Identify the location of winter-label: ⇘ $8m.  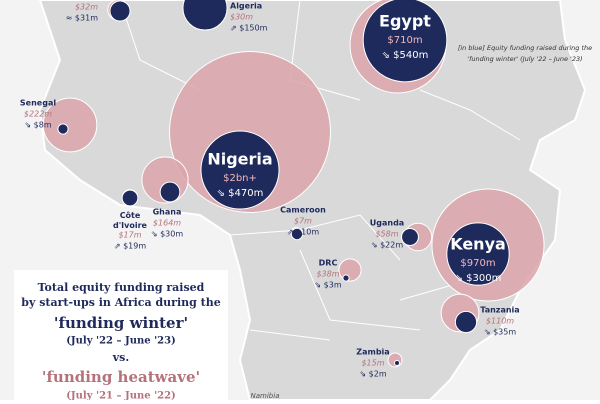
(37, 125).